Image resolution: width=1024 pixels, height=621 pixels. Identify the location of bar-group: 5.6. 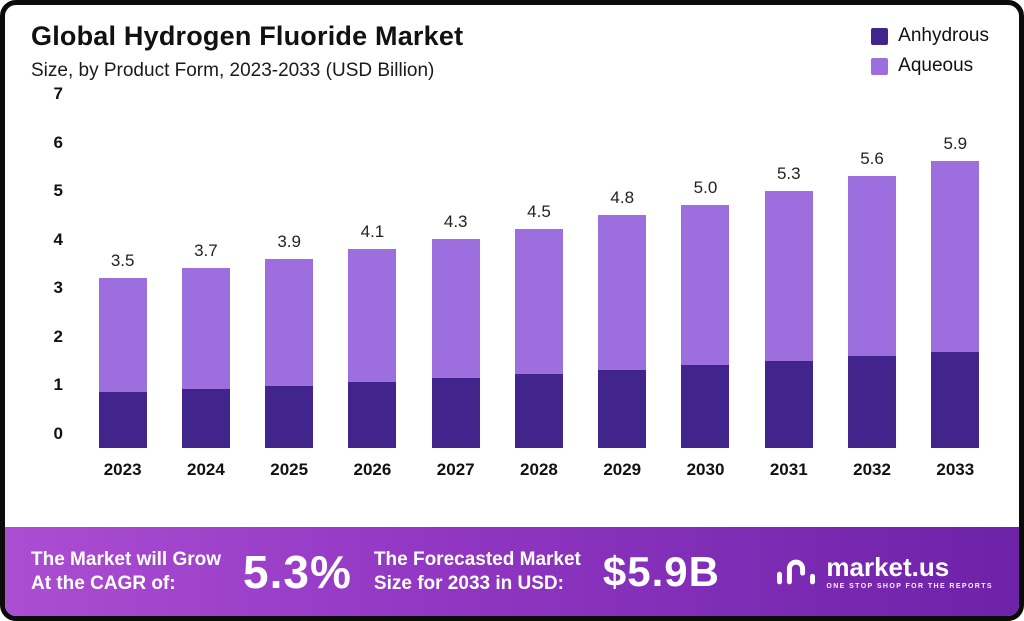
(871, 278).